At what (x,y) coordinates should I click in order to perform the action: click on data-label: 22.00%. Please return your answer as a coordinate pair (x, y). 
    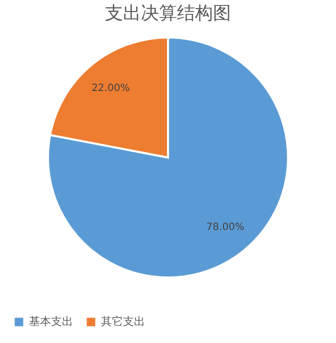
    Looking at the image, I should click on (111, 88).